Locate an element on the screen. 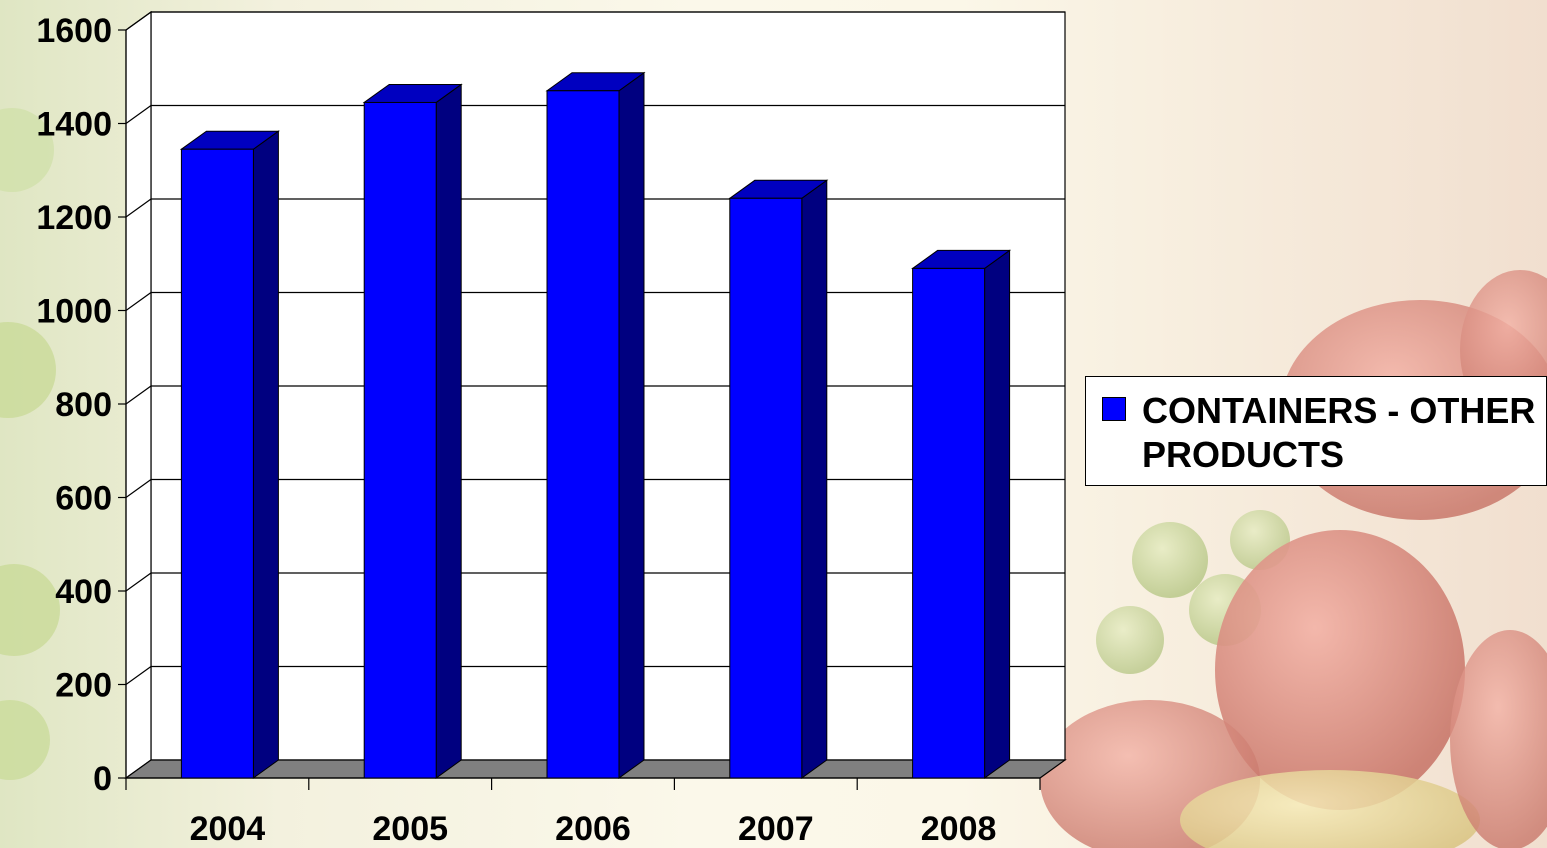  y-tick-label: 200 is located at coordinates (83, 686).